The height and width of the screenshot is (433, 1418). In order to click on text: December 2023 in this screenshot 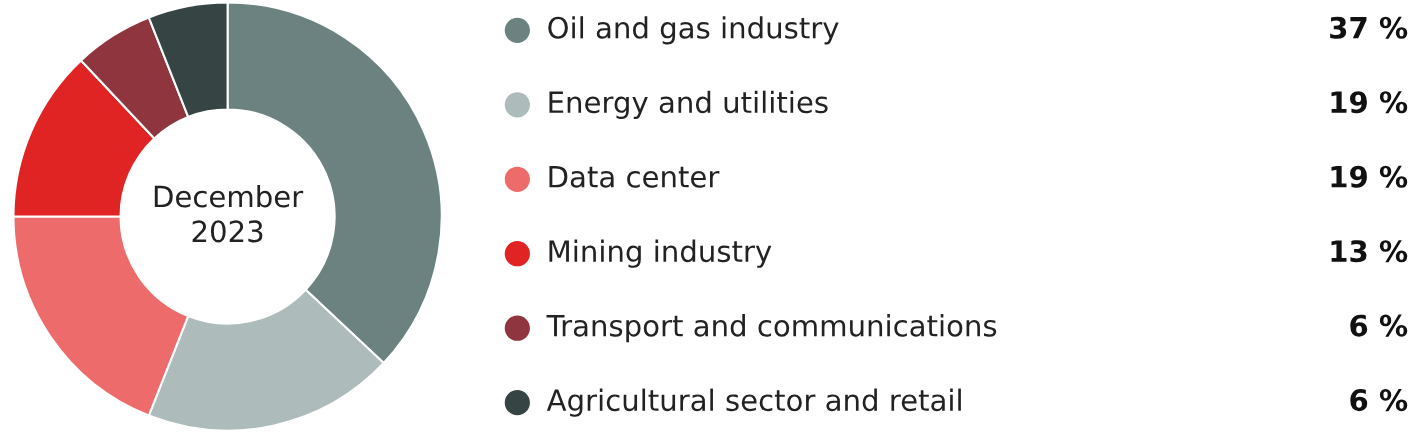, I will do `click(229, 213)`.